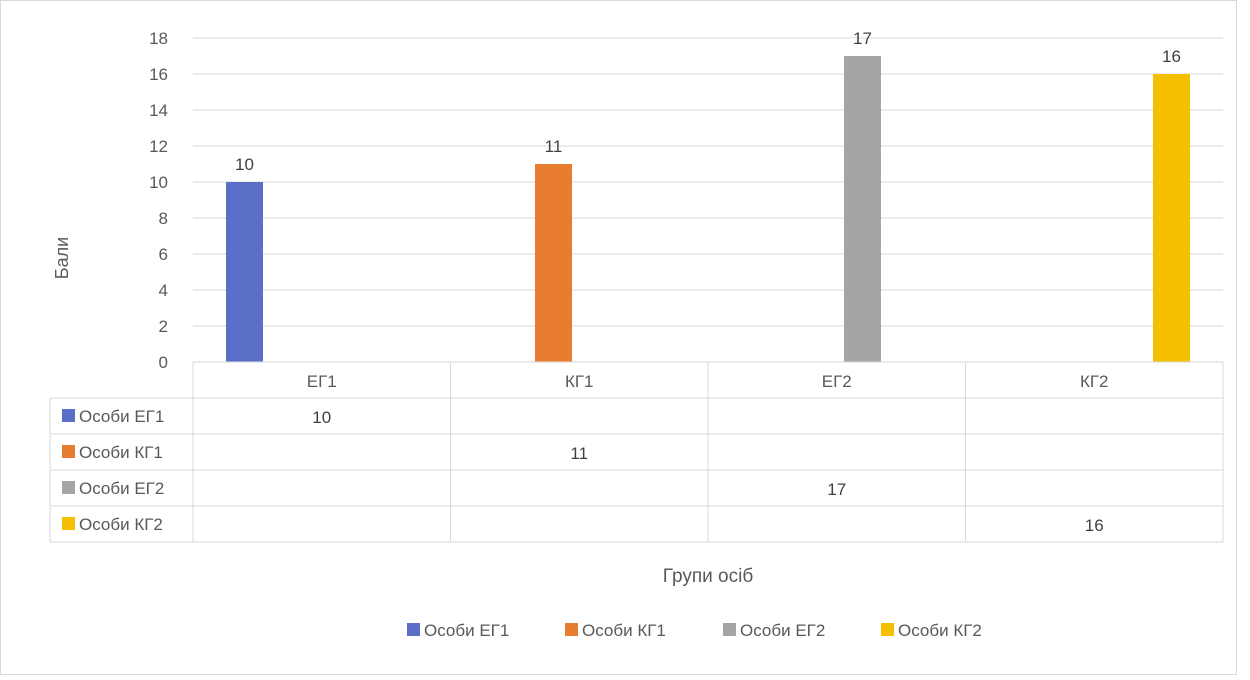 The width and height of the screenshot is (1250, 680). Describe the element at coordinates (837, 381) in the screenshot. I see `x-tick-label: ЕГ2` at that location.